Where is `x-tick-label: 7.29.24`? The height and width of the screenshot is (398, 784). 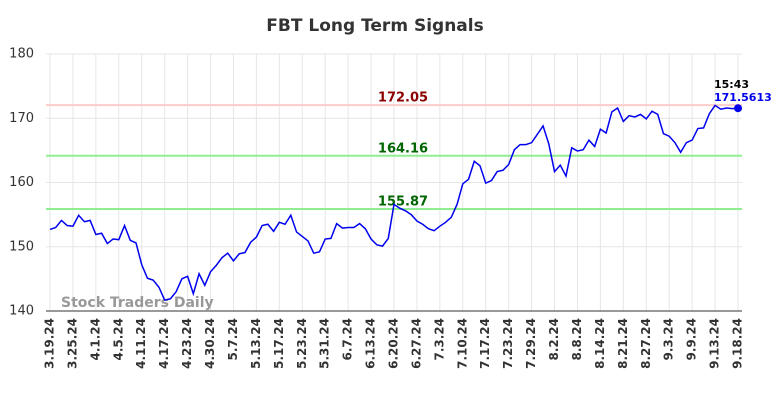 x-tick-label: 7.29.24 is located at coordinates (531, 343).